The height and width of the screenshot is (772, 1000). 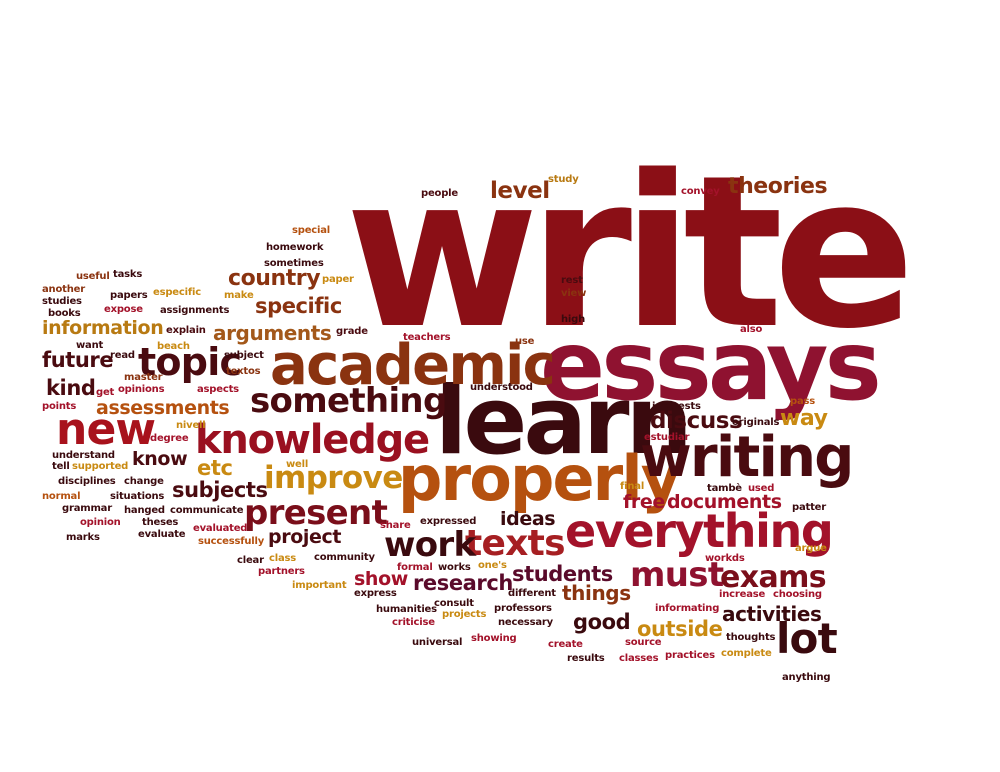 What do you see at coordinates (100, 466) in the screenshot?
I see `cloud-word: supported` at bounding box center [100, 466].